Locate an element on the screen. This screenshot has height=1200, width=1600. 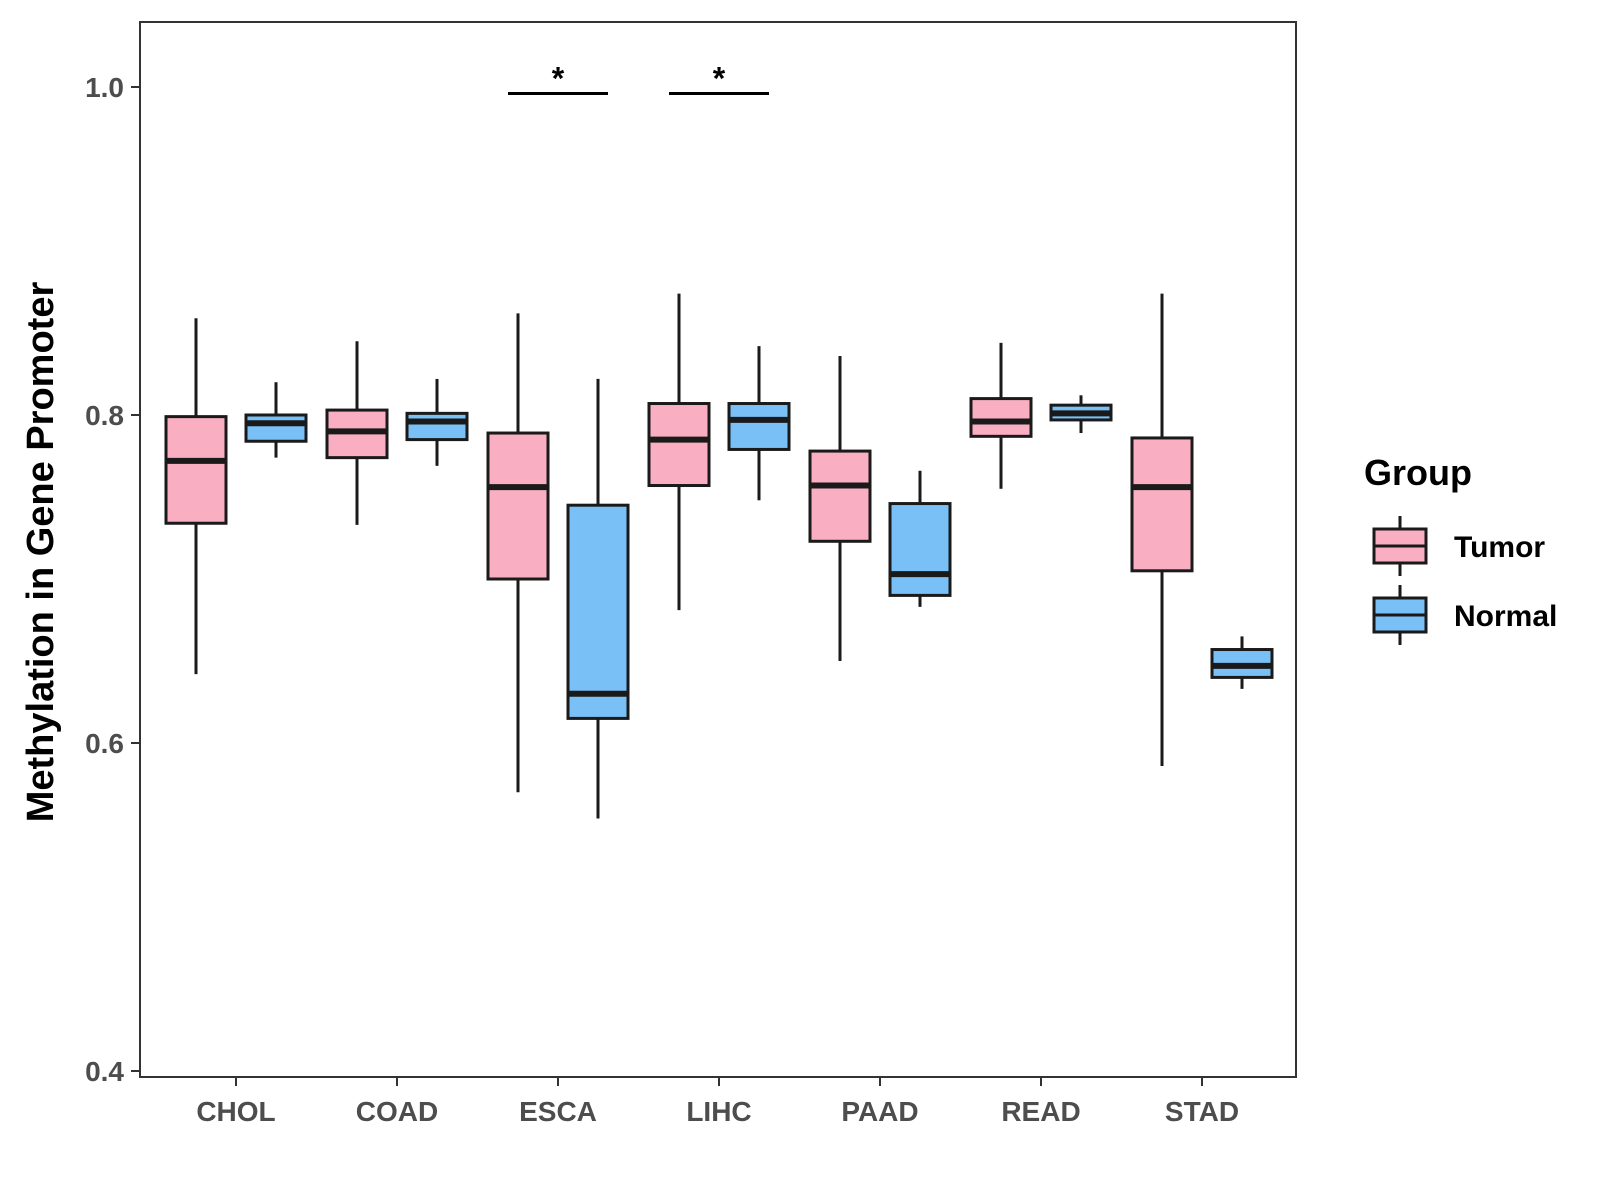
significance-esca: * is located at coordinates (558, 79).